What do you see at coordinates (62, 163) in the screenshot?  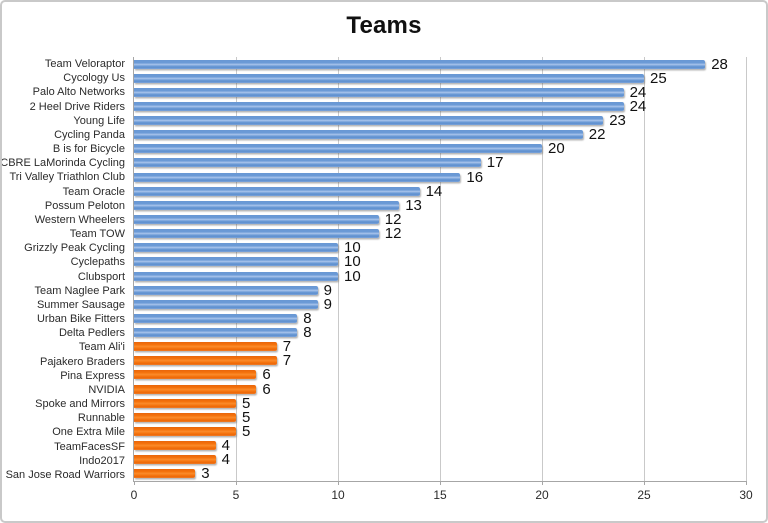 I see `category-label: CBRE LaMorinda Cycling` at bounding box center [62, 163].